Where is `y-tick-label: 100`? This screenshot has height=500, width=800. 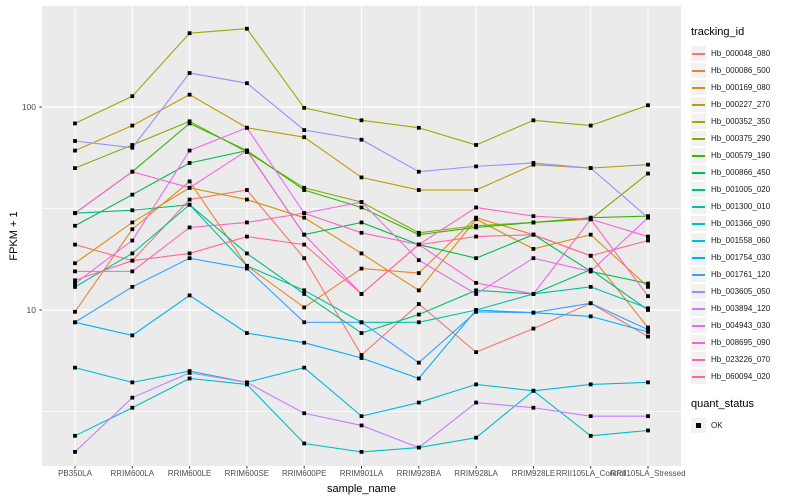
y-tick-label: 100 is located at coordinates (28, 107).